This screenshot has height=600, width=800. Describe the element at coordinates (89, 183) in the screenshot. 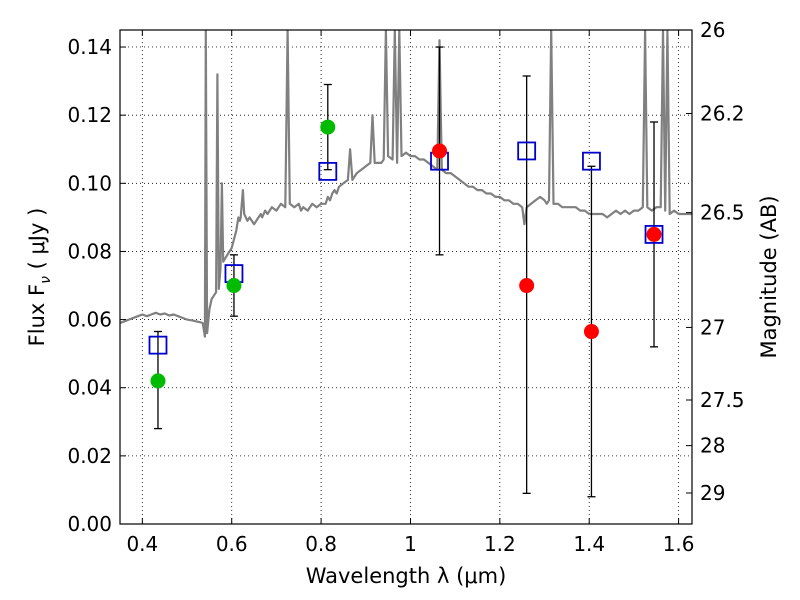

I see `y-tick-label: 0.10` at that location.